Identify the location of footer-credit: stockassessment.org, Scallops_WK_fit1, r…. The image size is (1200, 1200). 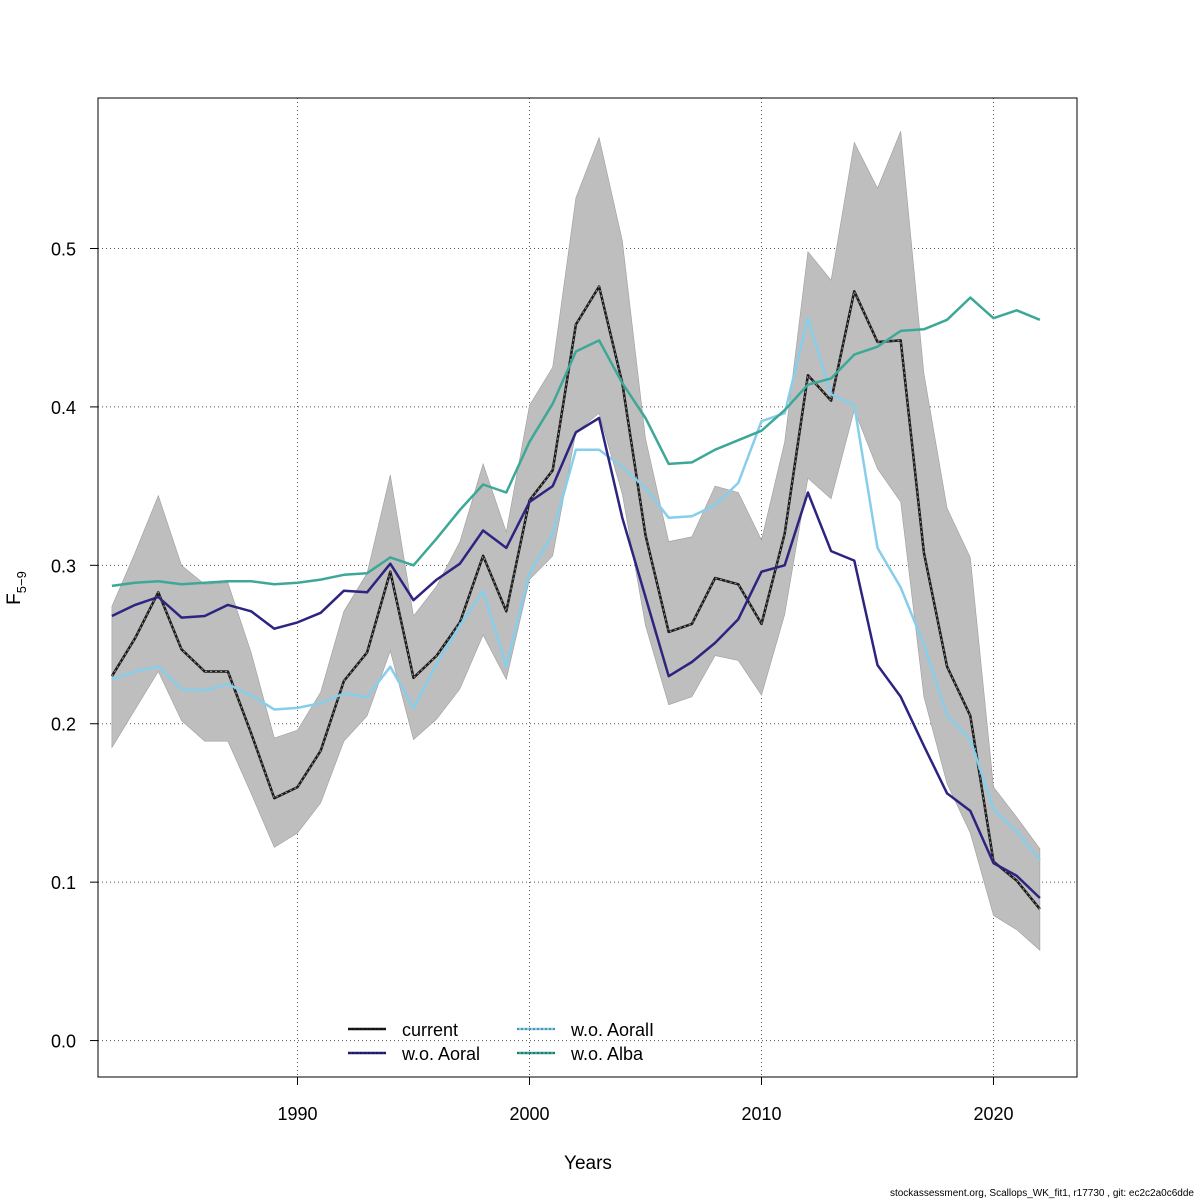
(1042, 1193).